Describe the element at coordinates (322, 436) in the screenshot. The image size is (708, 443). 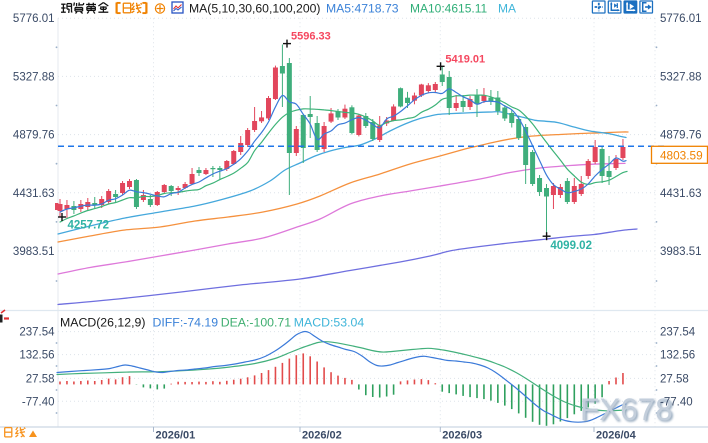
I see `svg-text: 2026/02` at that location.